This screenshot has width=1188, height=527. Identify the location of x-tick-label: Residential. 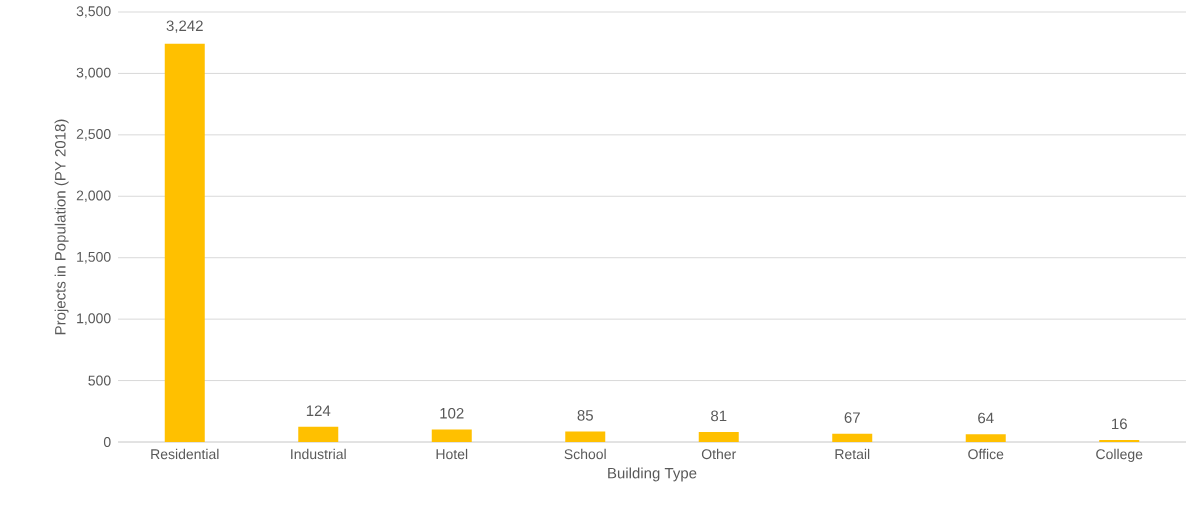
(185, 454).